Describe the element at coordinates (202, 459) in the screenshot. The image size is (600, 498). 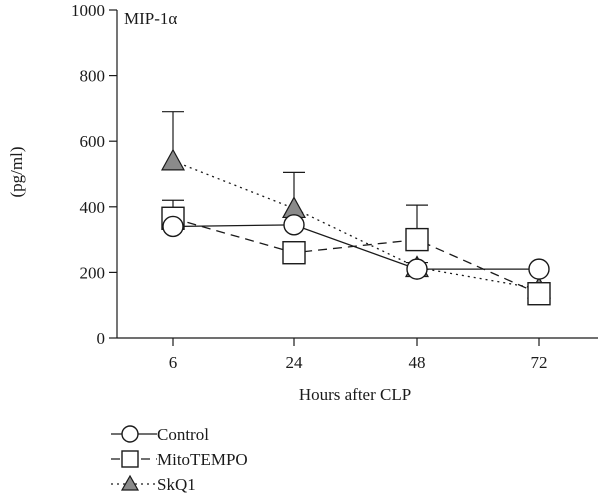
I see `legend-label: MitoTEMPO` at that location.